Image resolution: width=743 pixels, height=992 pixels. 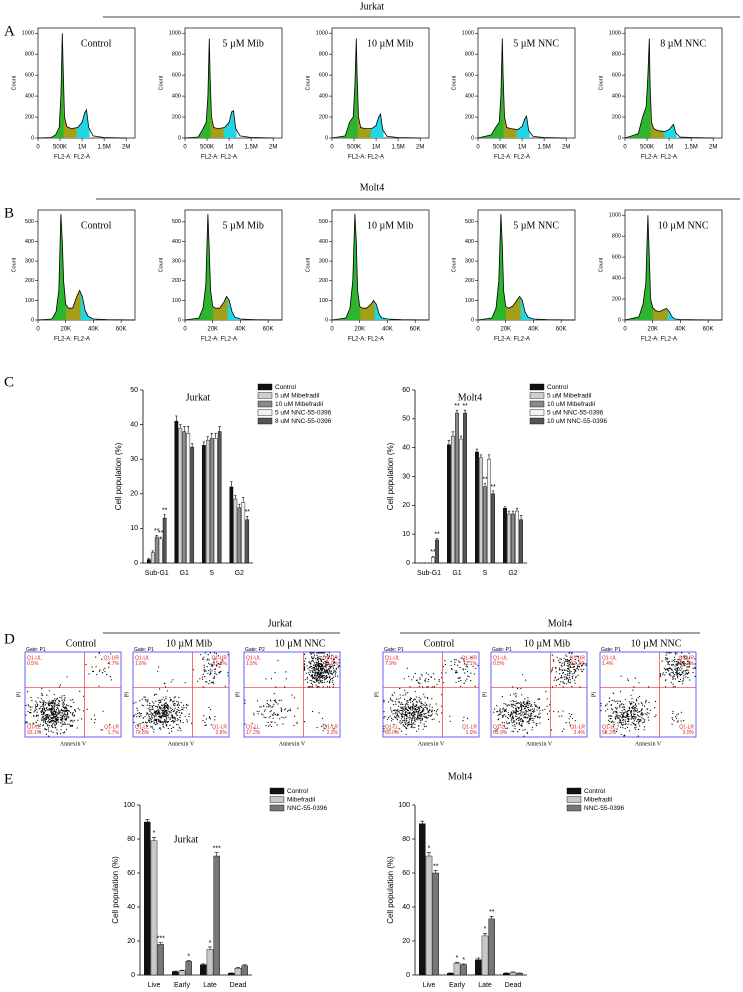 What do you see at coordinates (160, 551) in the screenshot?
I see `bar` at bounding box center [160, 551].